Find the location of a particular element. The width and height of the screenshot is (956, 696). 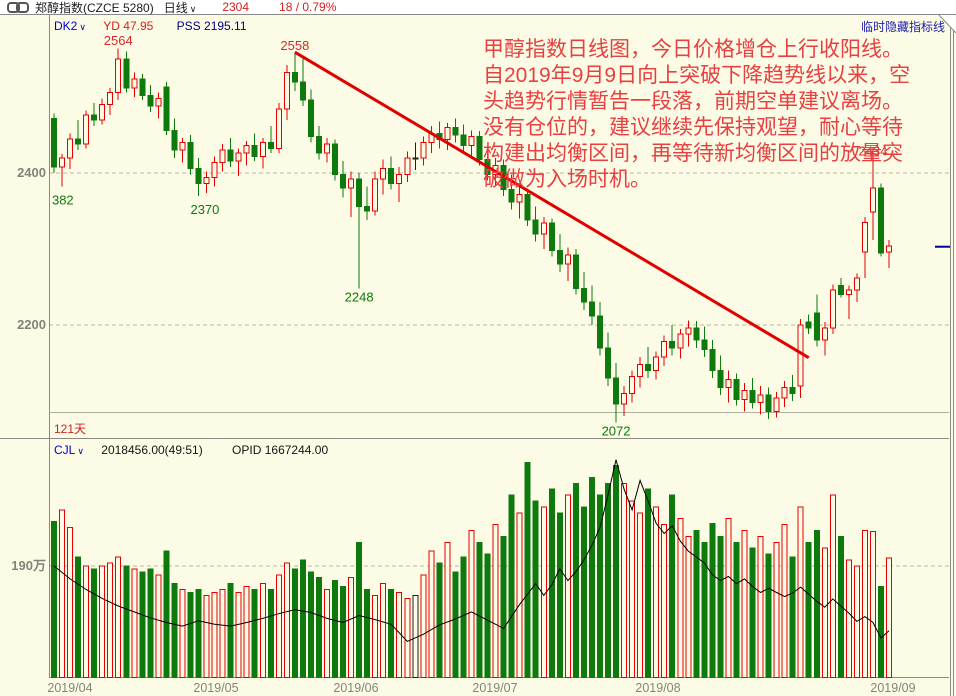

cjl-dropdown: CJL ∨ is located at coordinates (69, 450).